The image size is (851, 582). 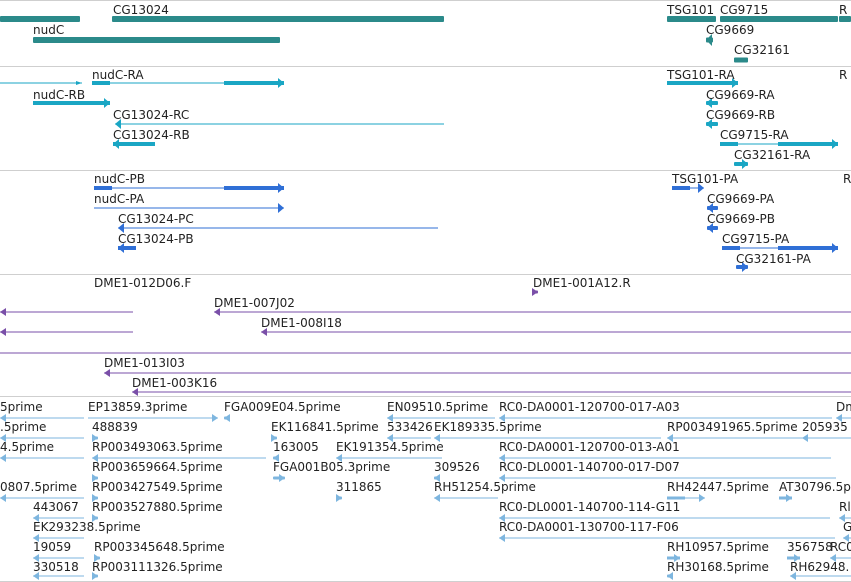 I want to click on est-feature-label: EP13859.3prime, so click(x=138, y=407).